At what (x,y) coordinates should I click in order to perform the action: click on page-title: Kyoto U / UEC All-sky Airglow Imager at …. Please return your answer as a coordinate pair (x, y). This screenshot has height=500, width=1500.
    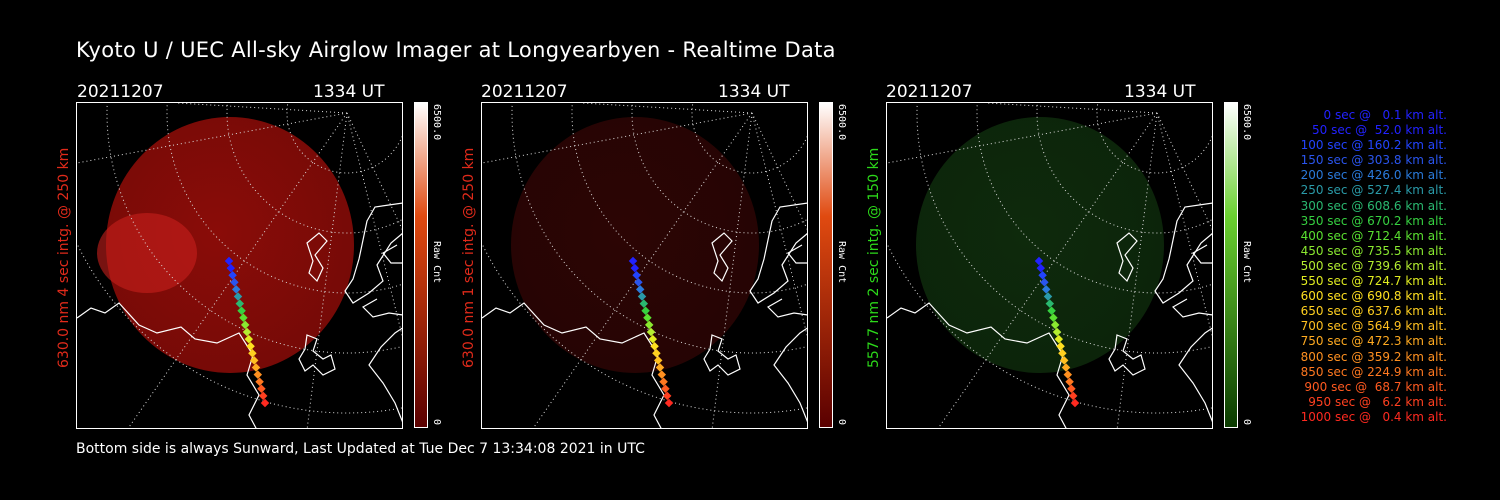
    Looking at the image, I should click on (456, 50).